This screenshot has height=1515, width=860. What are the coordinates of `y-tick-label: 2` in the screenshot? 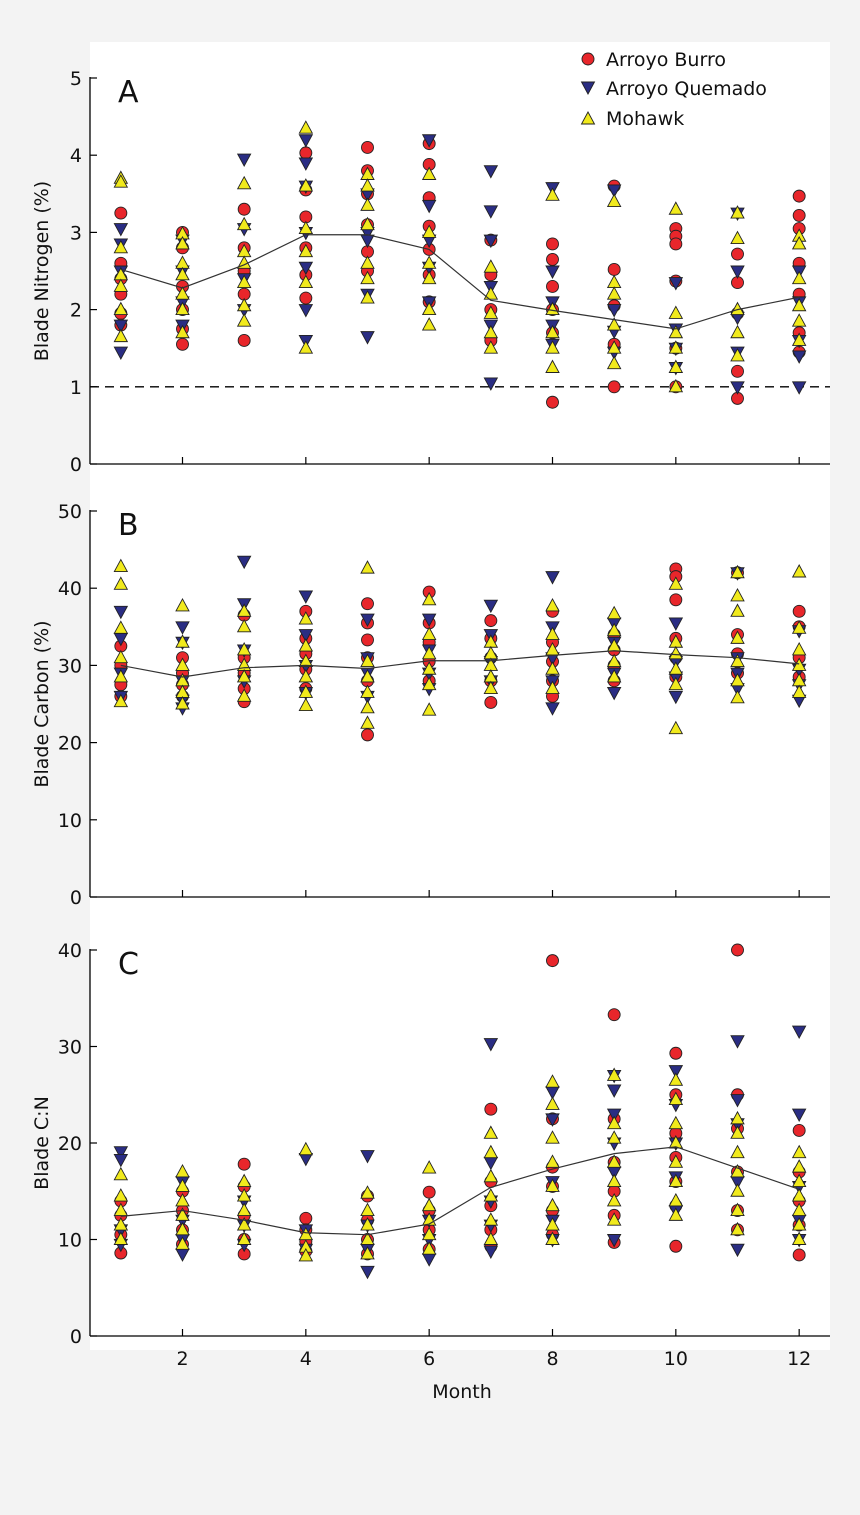 It's located at (76, 311).